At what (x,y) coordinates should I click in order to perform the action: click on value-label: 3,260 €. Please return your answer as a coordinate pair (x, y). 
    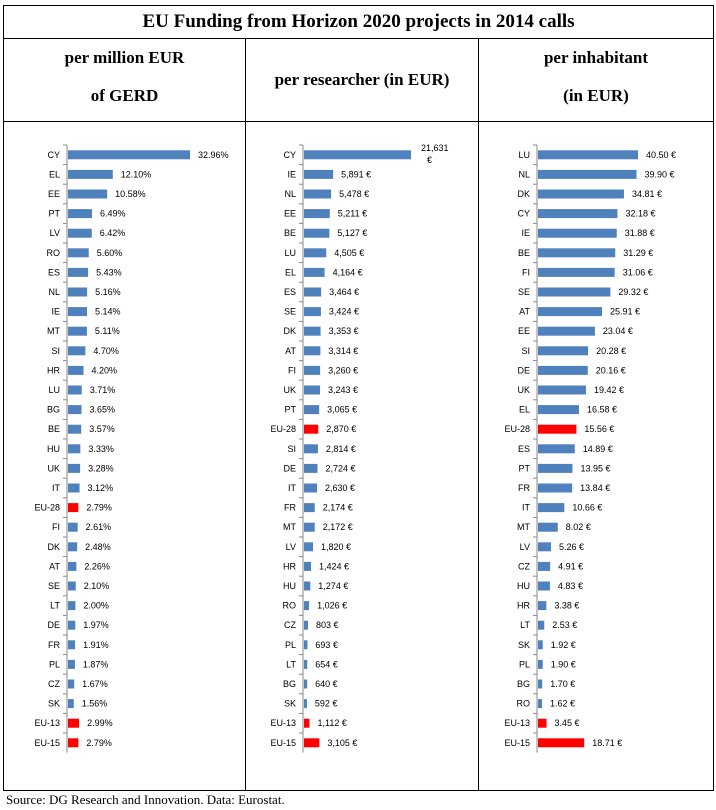
    Looking at the image, I should click on (343, 370).